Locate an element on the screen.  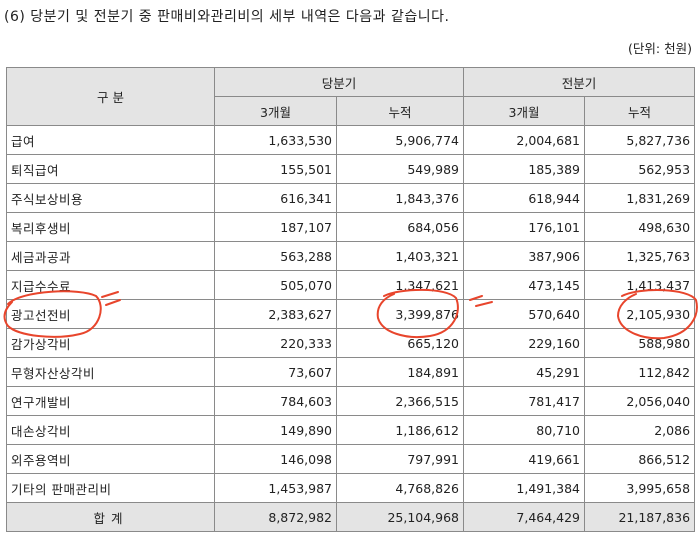
cell-current-3m: 2,383,627 is located at coordinates (275, 314).